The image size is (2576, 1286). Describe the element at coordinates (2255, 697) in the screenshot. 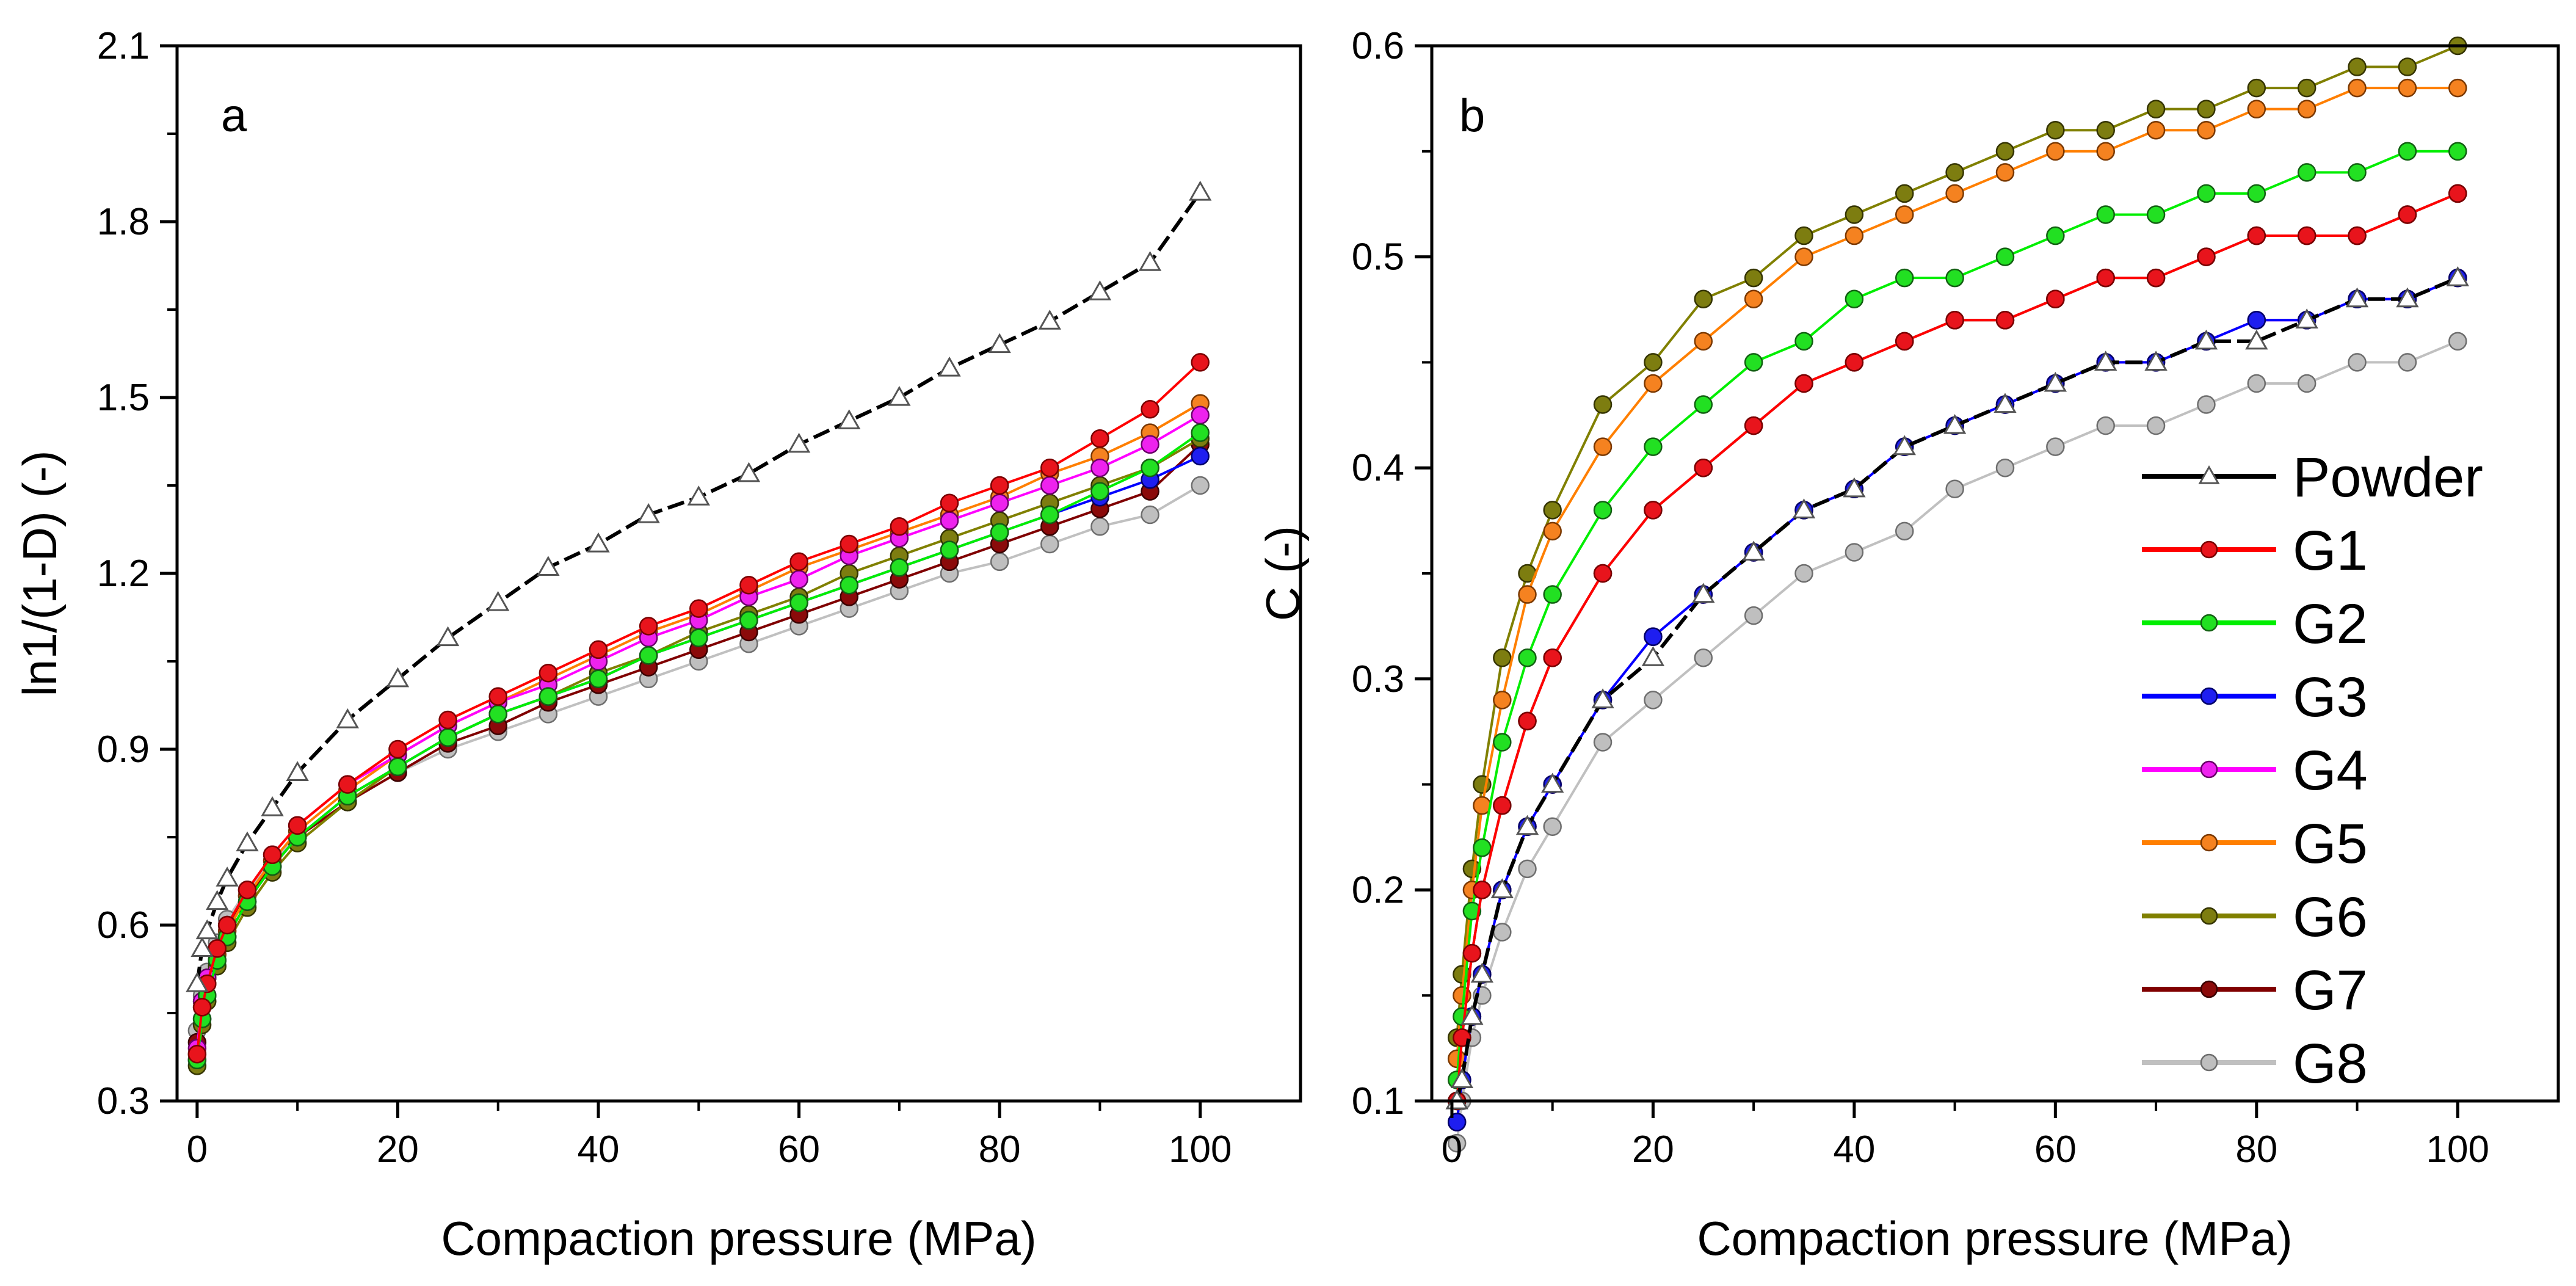

I see `legend-item-g3: G3` at that location.